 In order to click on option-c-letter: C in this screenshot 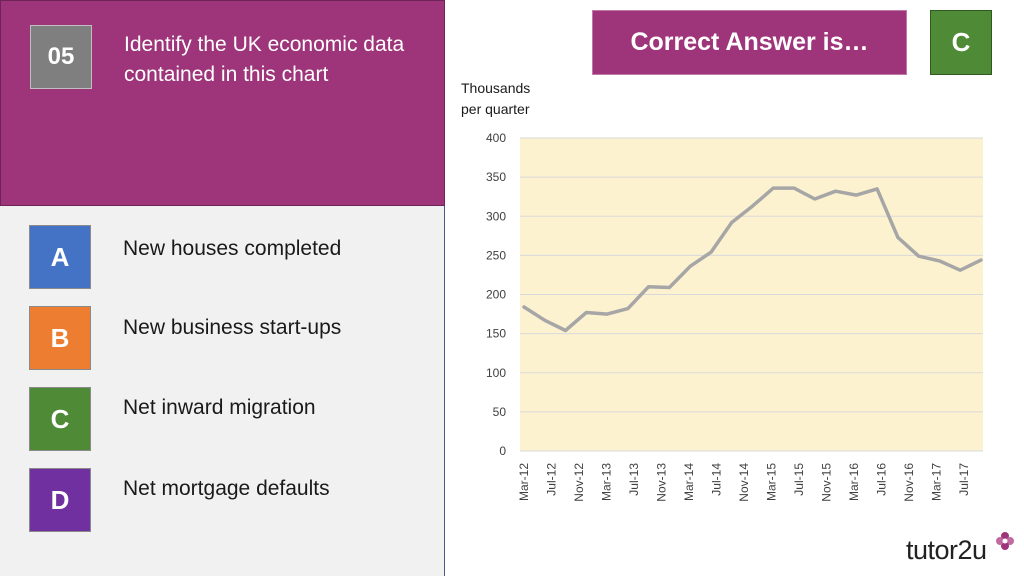, I will do `click(60, 418)`.